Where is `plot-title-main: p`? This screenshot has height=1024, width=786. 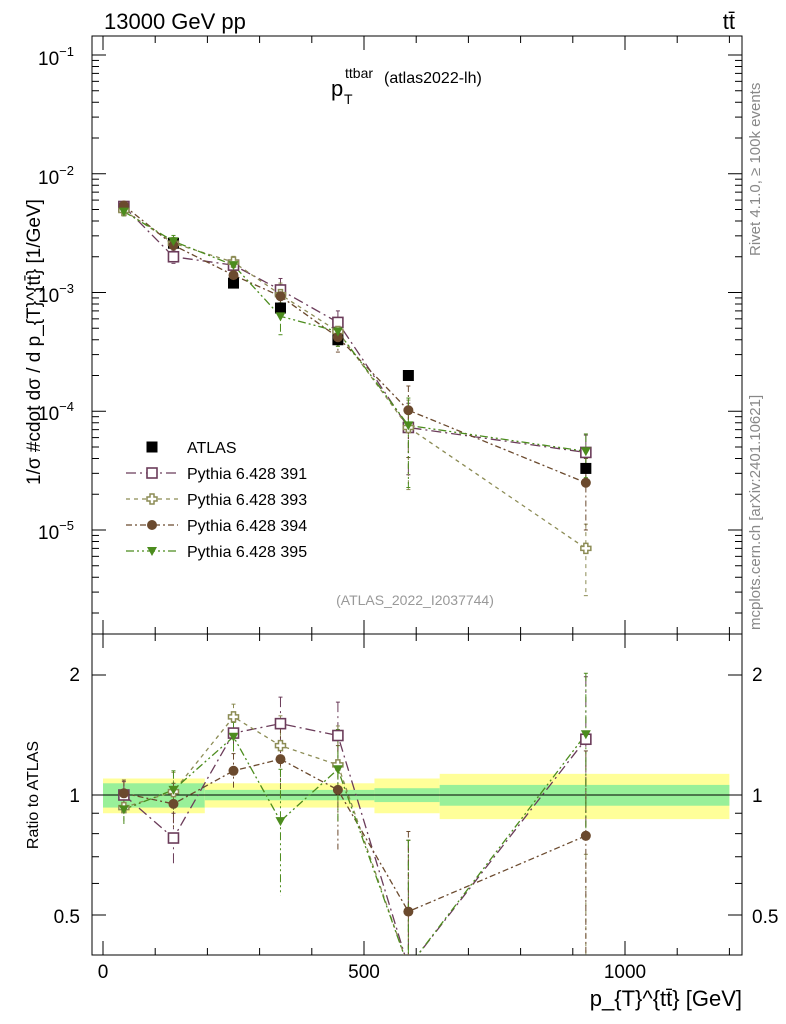 plot-title-main: p is located at coordinates (337, 88).